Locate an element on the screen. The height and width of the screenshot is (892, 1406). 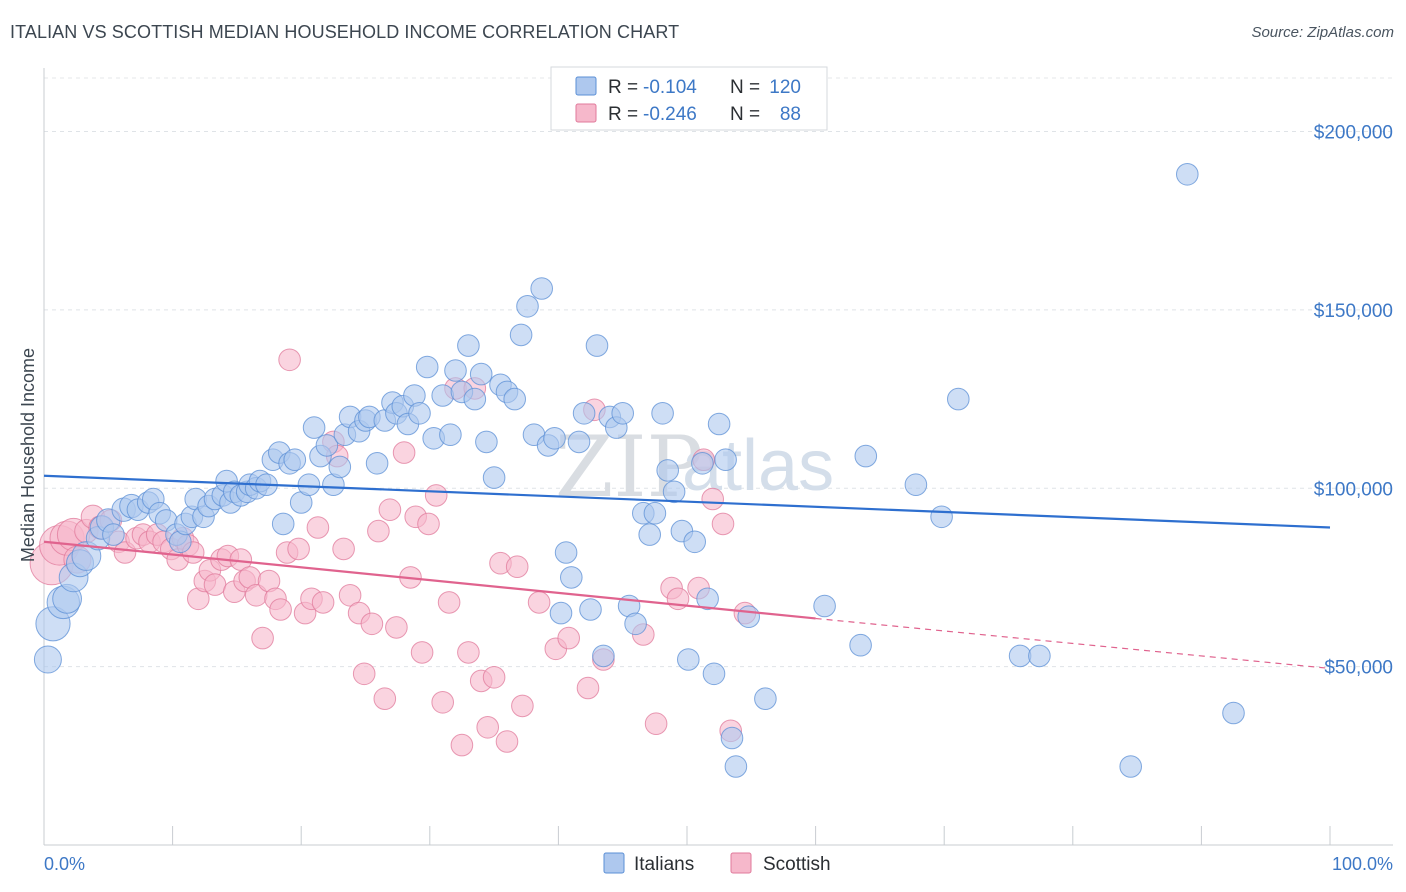
bottom-legend-label-italians: Italians is located at coordinates (664, 864).